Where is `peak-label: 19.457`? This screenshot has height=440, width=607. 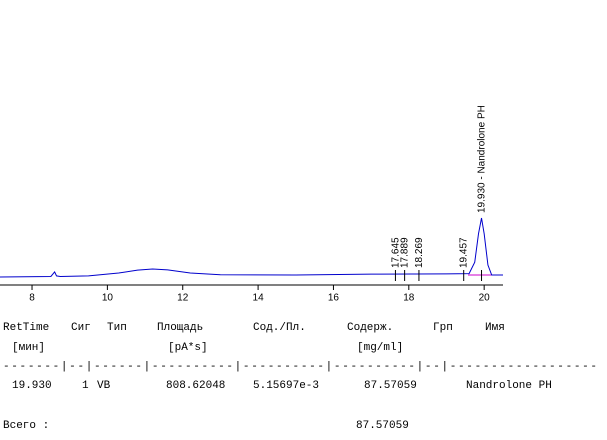
peak-label: 19.457 is located at coordinates (464, 252).